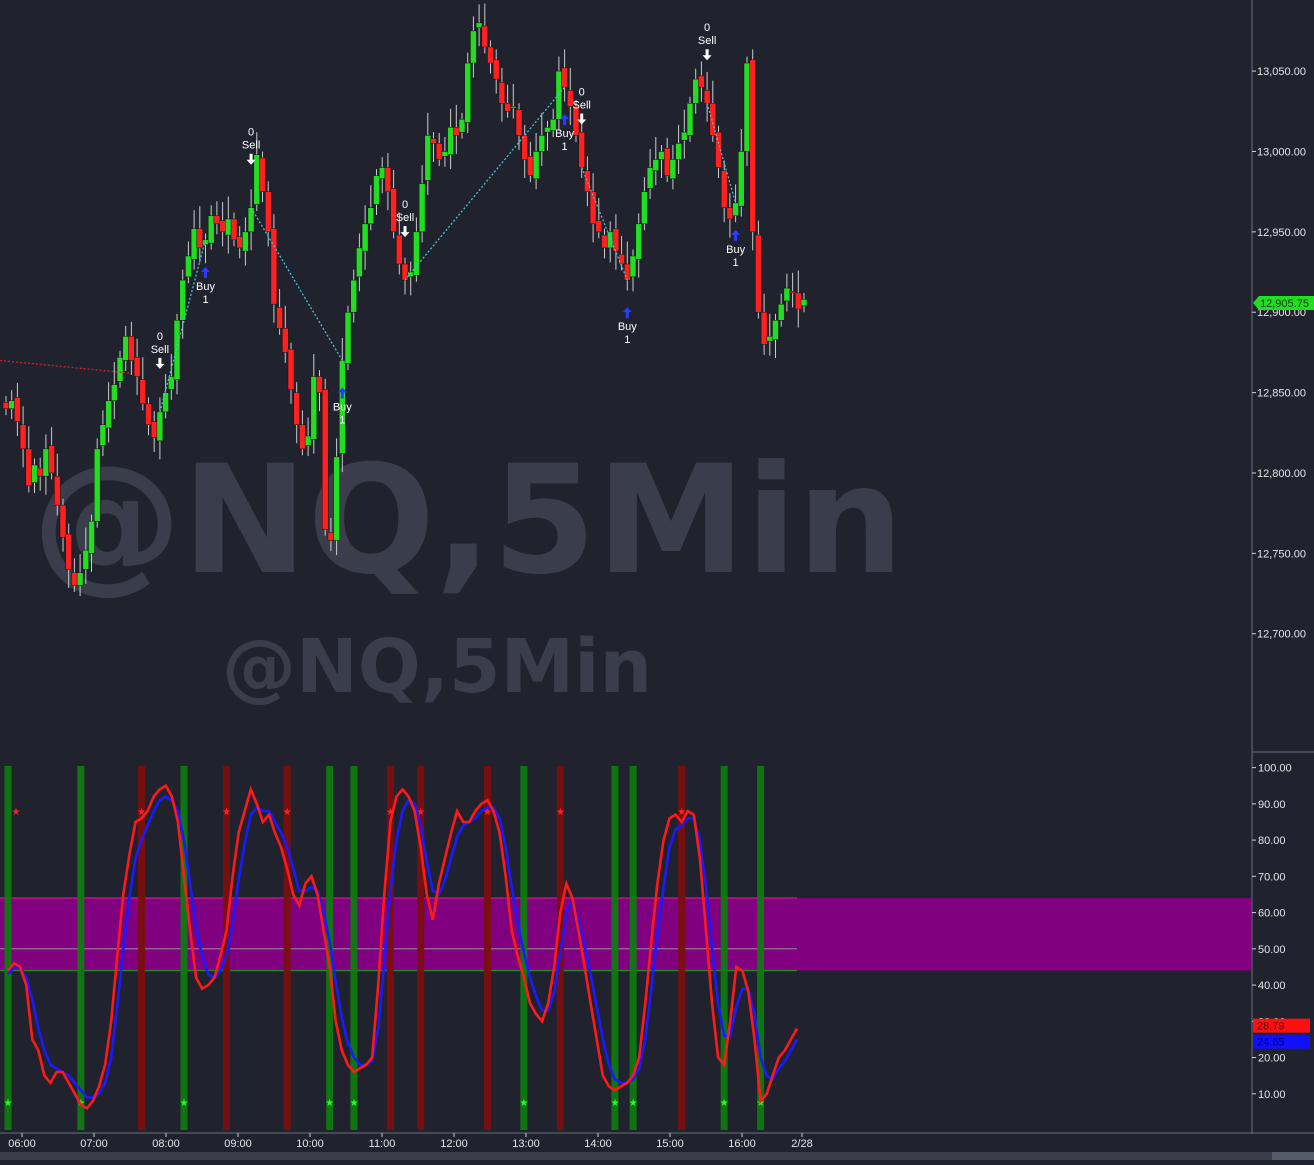 This screenshot has height=1165, width=1314. Describe the element at coordinates (1281, 313) in the screenshot. I see `price-tick-label: 12,900.00` at that location.